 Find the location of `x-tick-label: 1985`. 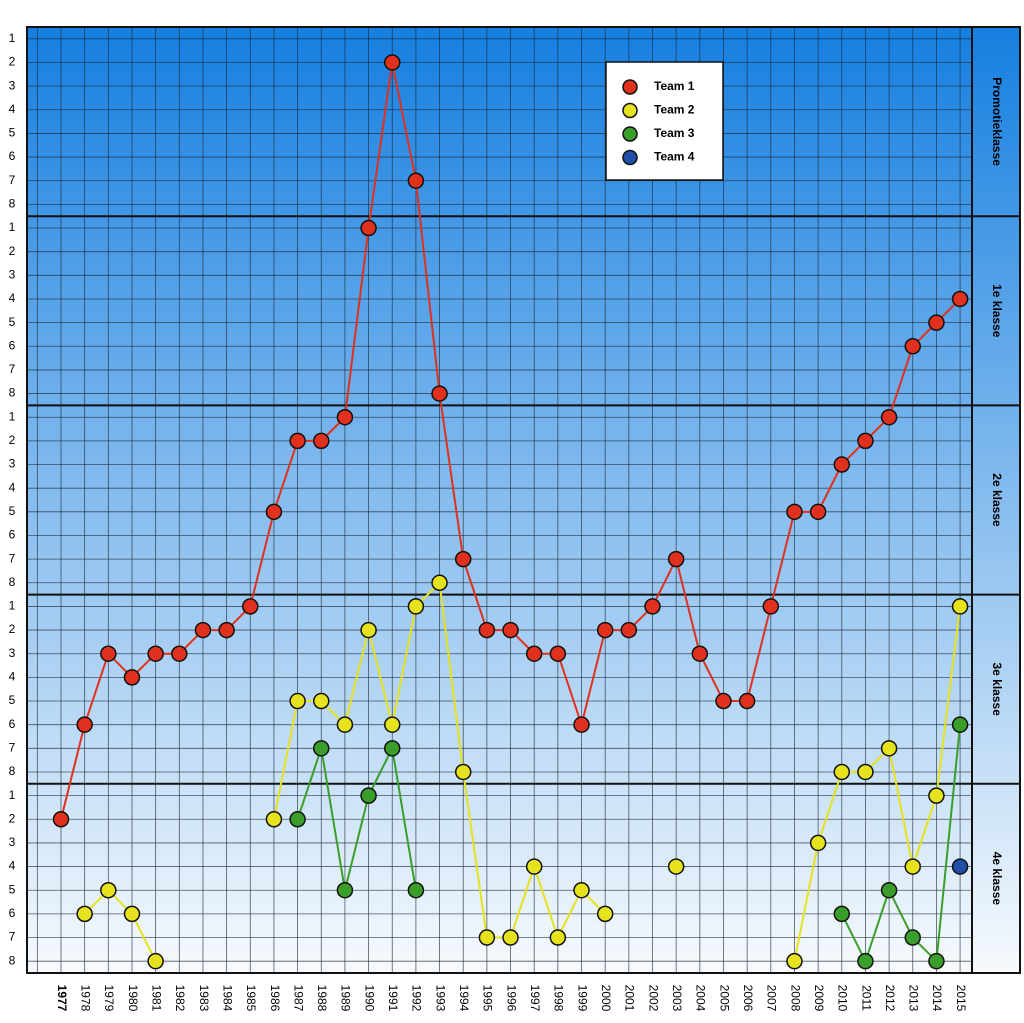

x-tick-label: 1985 is located at coordinates (251, 998).